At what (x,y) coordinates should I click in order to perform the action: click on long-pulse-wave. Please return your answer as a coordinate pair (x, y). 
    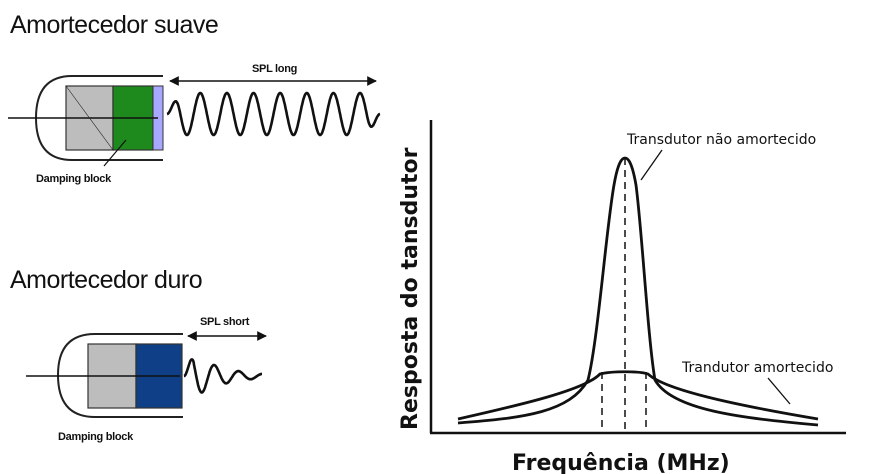
    Looking at the image, I should click on (273, 114).